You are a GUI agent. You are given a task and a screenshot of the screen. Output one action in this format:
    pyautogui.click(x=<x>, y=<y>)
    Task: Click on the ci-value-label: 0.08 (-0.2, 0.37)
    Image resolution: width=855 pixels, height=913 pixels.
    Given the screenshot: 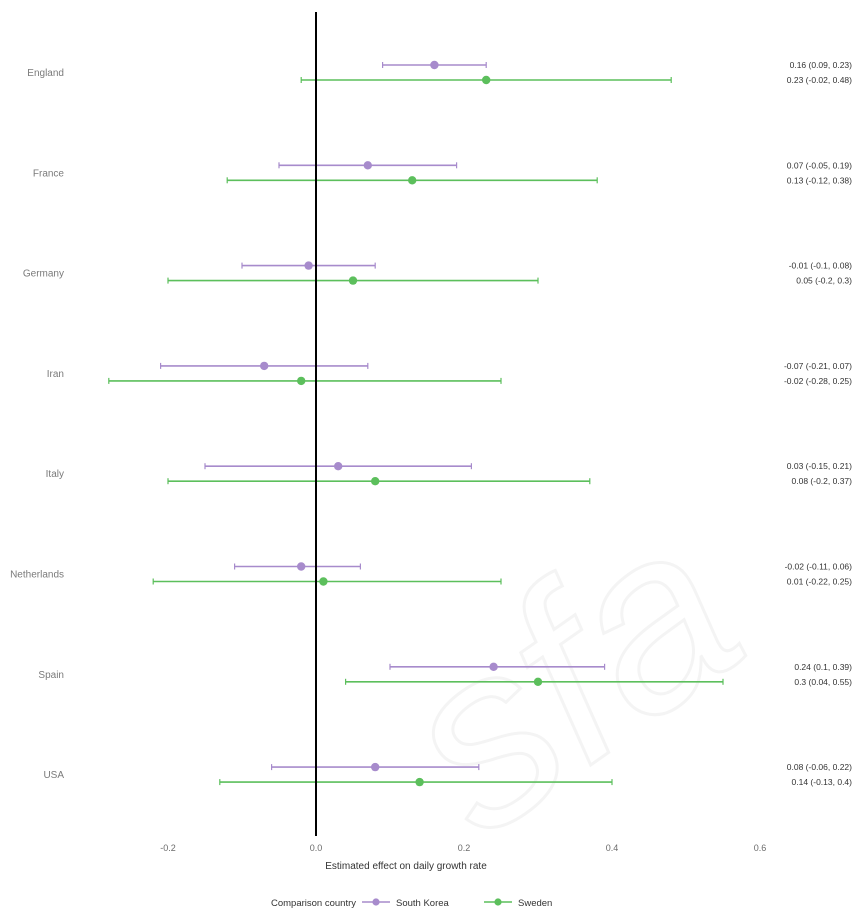 What is the action you would take?
    pyautogui.click(x=822, y=481)
    